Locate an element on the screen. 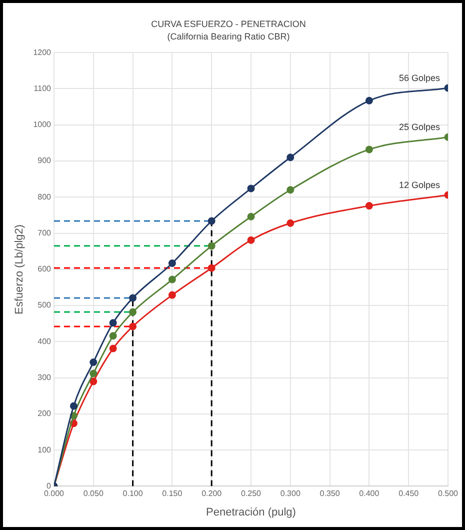  x-tick-label: 0.250 is located at coordinates (251, 493).